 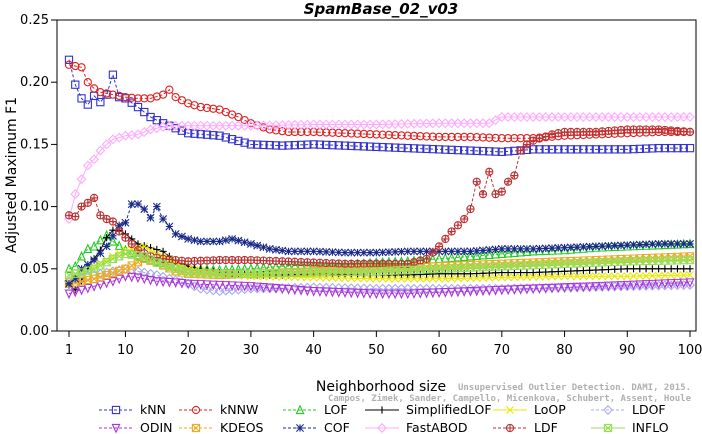 I want to click on legend-item-loop: LoOP, so click(x=529, y=409).